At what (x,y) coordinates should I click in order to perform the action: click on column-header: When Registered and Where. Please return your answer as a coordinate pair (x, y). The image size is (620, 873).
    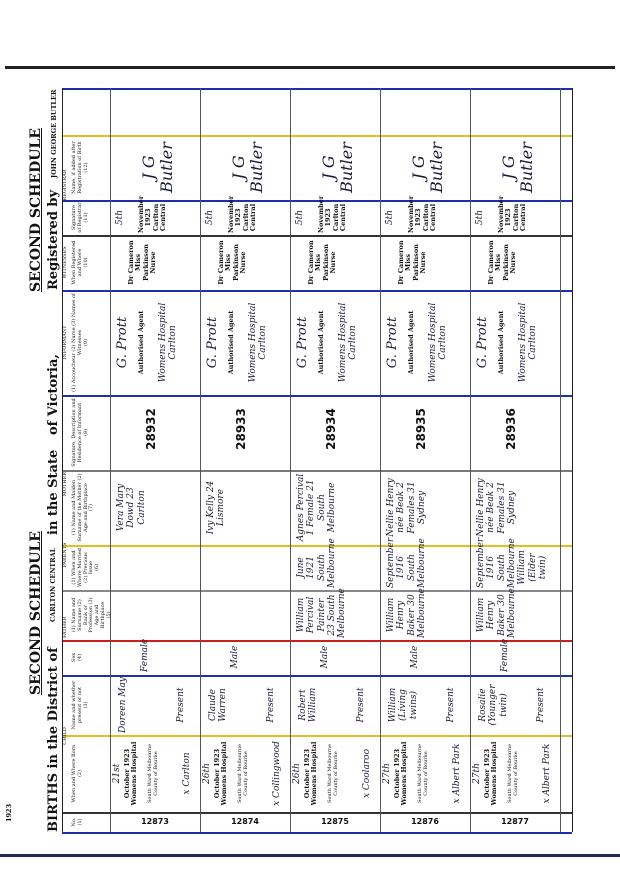
    Looking at the image, I should click on (77, 262).